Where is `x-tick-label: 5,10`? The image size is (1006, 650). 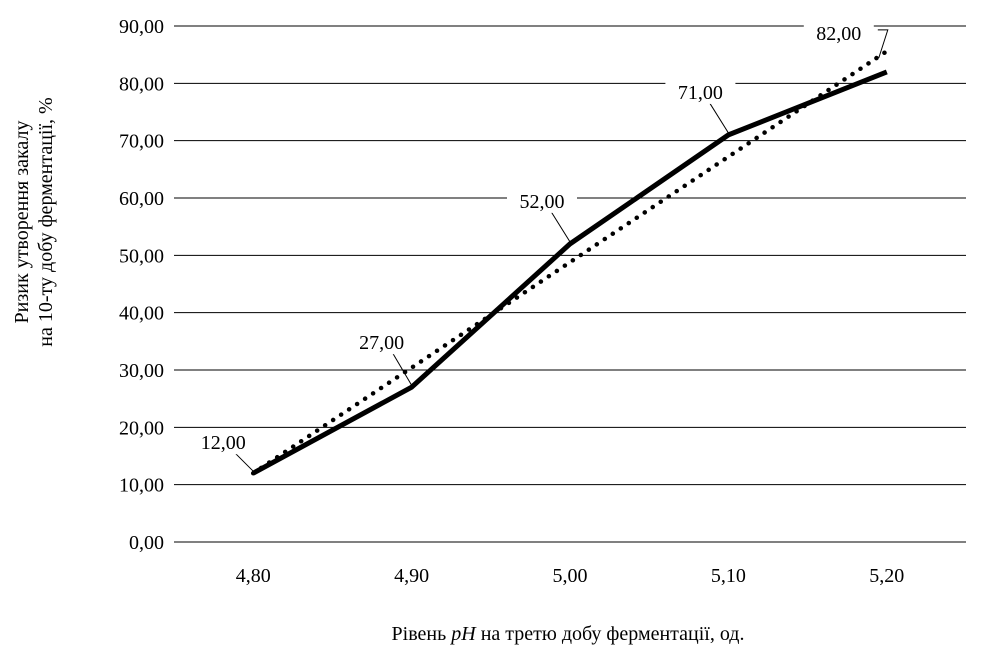
x-tick-label: 5,10 is located at coordinates (728, 576).